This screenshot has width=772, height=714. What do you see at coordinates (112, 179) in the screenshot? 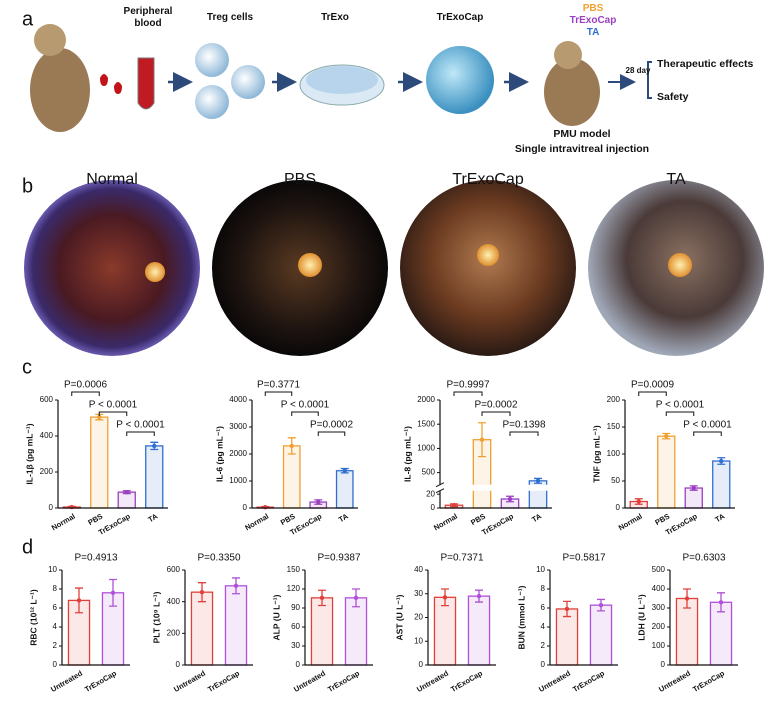
I see `image-label: Normal` at bounding box center [112, 179].